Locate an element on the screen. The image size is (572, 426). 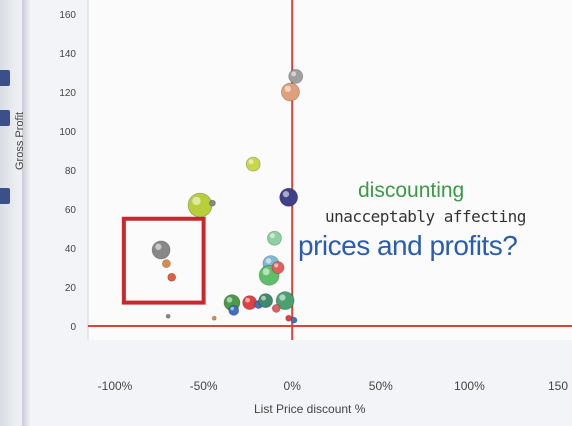
highlight-box is located at coordinates (163, 260).